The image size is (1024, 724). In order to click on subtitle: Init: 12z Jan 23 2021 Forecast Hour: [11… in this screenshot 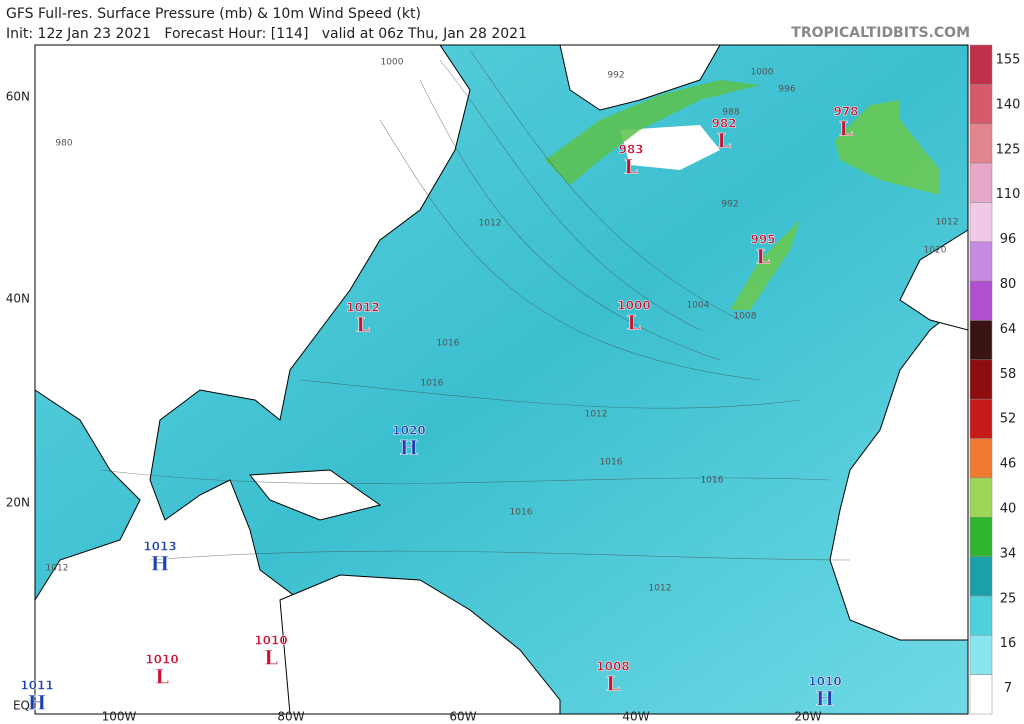, I will do `click(266, 34)`.